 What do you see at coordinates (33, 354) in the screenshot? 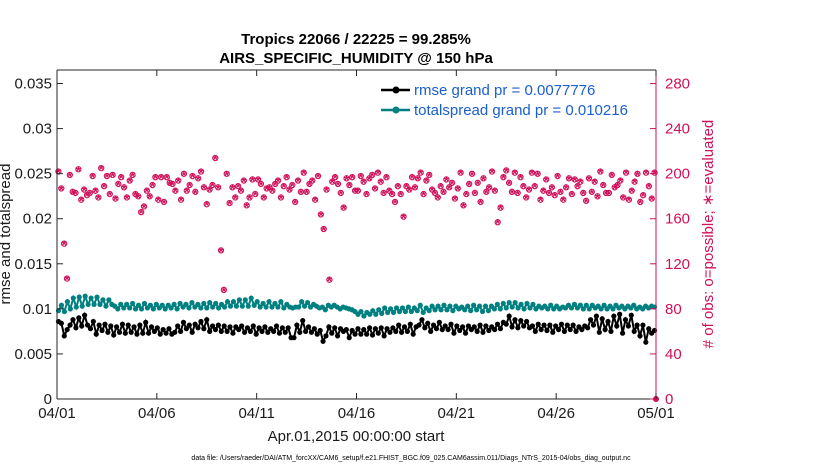
I see `y-tick-label-left: 0.005` at bounding box center [33, 354].